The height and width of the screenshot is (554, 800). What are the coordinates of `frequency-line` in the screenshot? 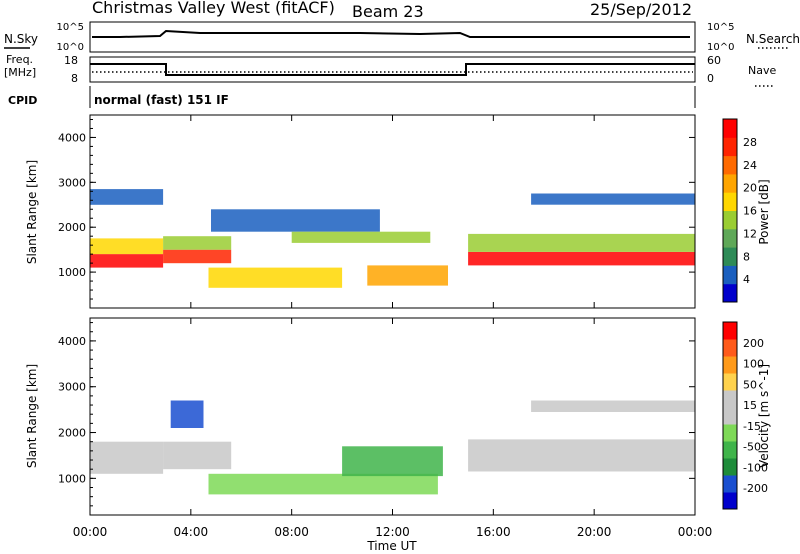 It's located at (392, 69).